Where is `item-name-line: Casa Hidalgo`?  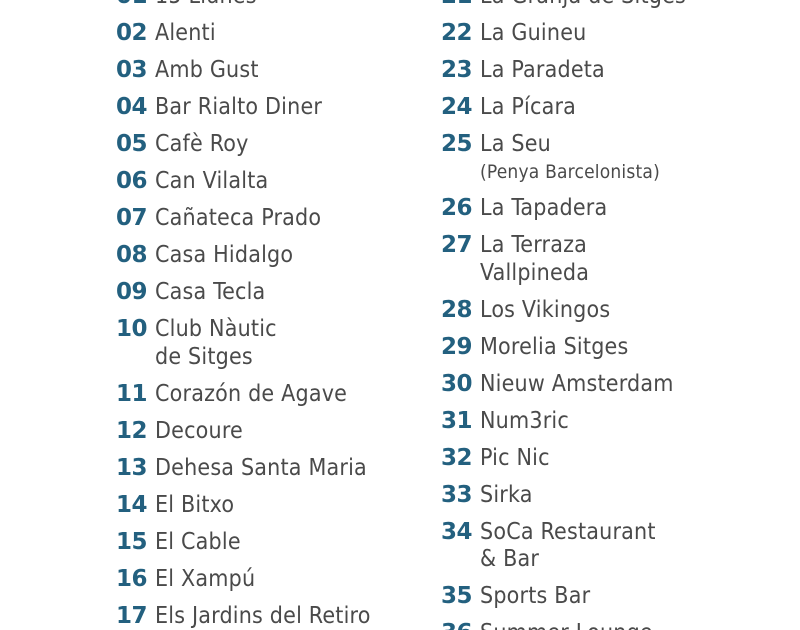
item-name-line: Casa Hidalgo is located at coordinates (224, 255).